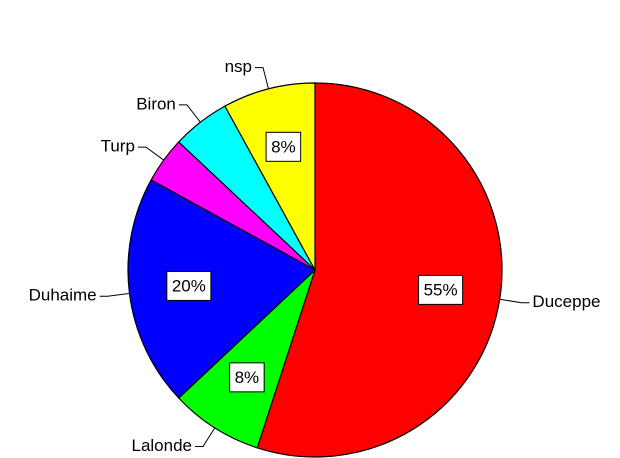  What do you see at coordinates (156, 103) in the screenshot?
I see `category-label: Biron` at bounding box center [156, 103].